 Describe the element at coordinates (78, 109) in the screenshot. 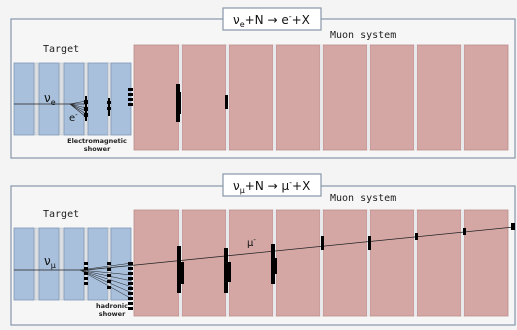

I see `em-shower-tracks` at that location.